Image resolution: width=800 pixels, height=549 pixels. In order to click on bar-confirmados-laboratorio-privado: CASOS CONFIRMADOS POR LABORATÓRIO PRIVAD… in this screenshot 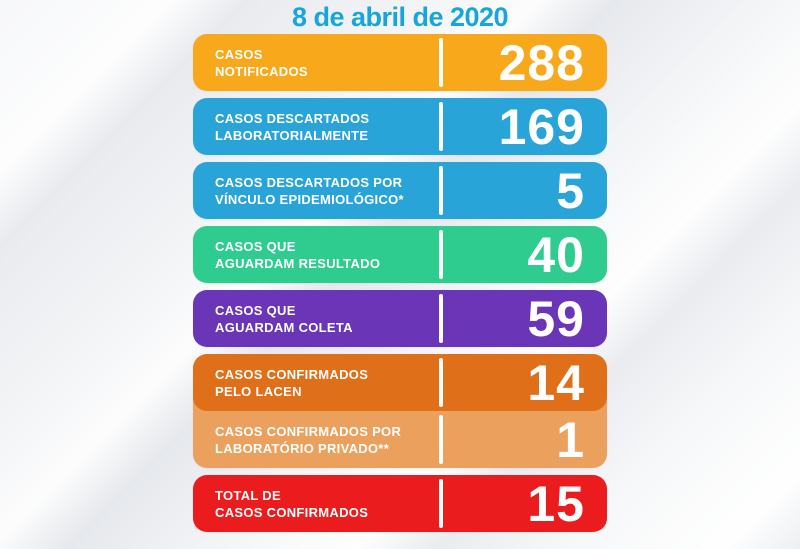, I will do `click(400, 439)`.